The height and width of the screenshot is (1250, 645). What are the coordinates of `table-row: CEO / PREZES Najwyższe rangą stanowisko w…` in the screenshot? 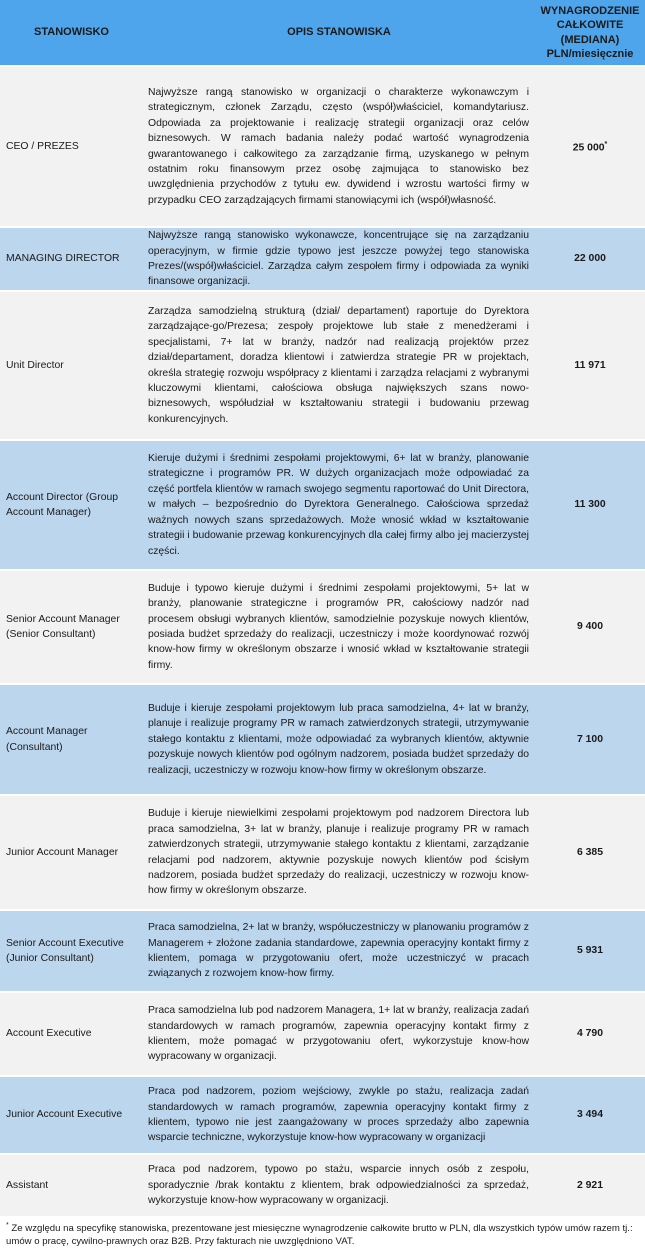 It's located at (322, 146).